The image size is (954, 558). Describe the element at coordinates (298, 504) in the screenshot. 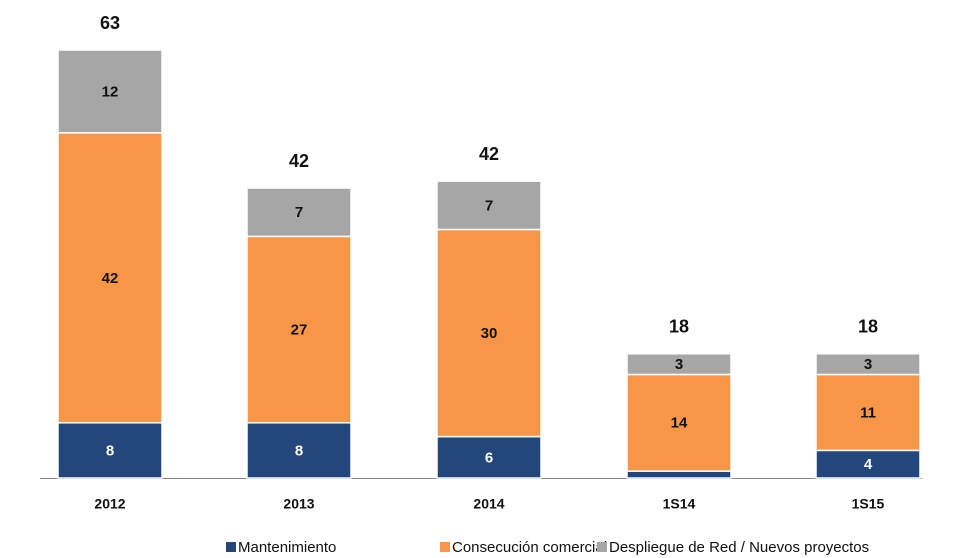

I see `x-tick-label: 2013` at that location.